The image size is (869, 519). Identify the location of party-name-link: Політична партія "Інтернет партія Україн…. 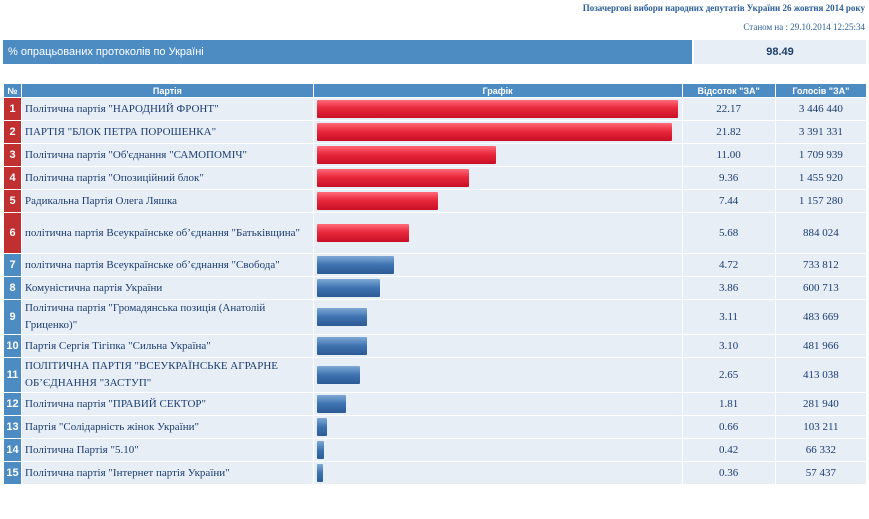
(167, 473).